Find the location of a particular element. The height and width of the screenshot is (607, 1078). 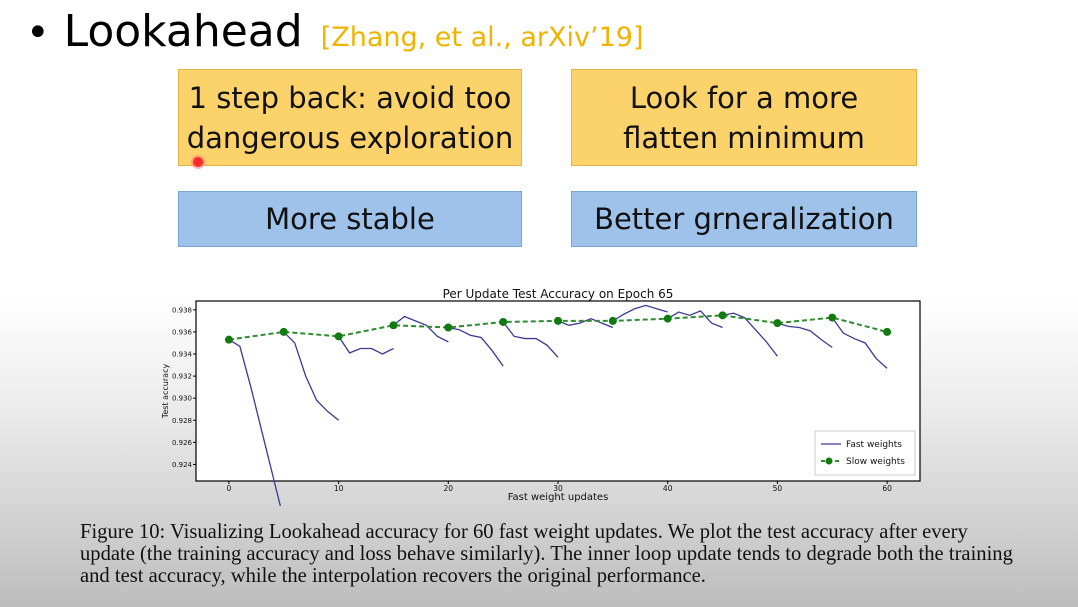

laser-pointer-dot is located at coordinates (198, 162).